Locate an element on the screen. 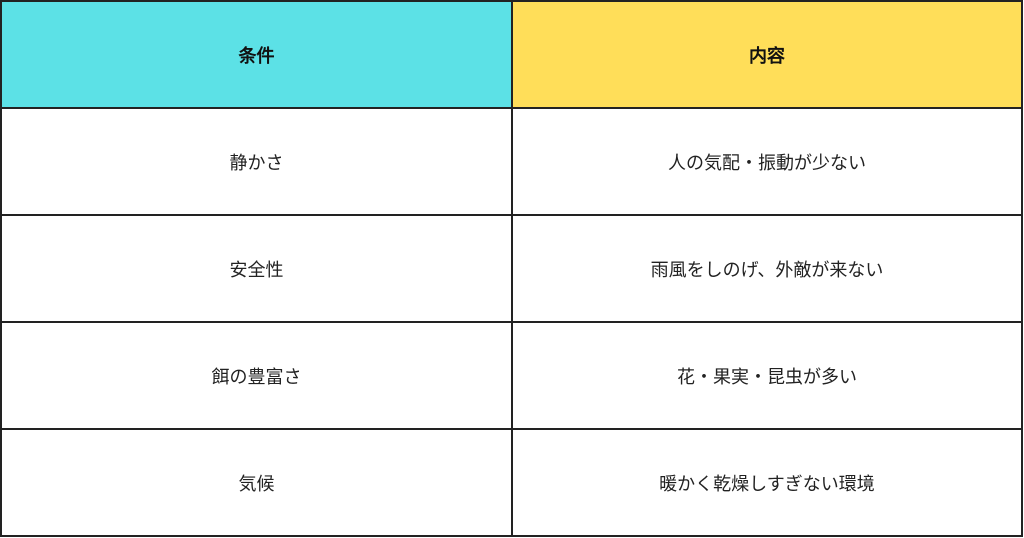  condition-cell: 安全性 is located at coordinates (256, 268).